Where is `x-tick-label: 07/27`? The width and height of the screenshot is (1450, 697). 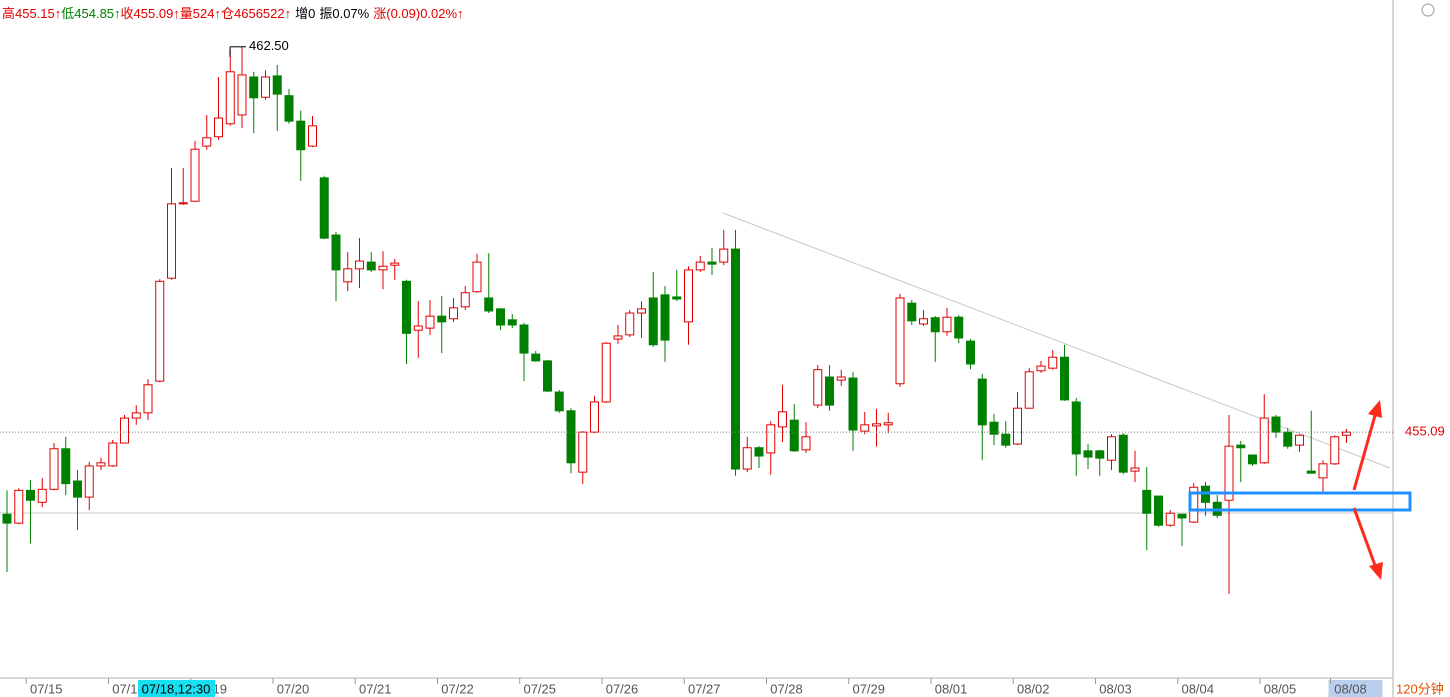
x-tick-label: 07/27 is located at coordinates (704, 688).